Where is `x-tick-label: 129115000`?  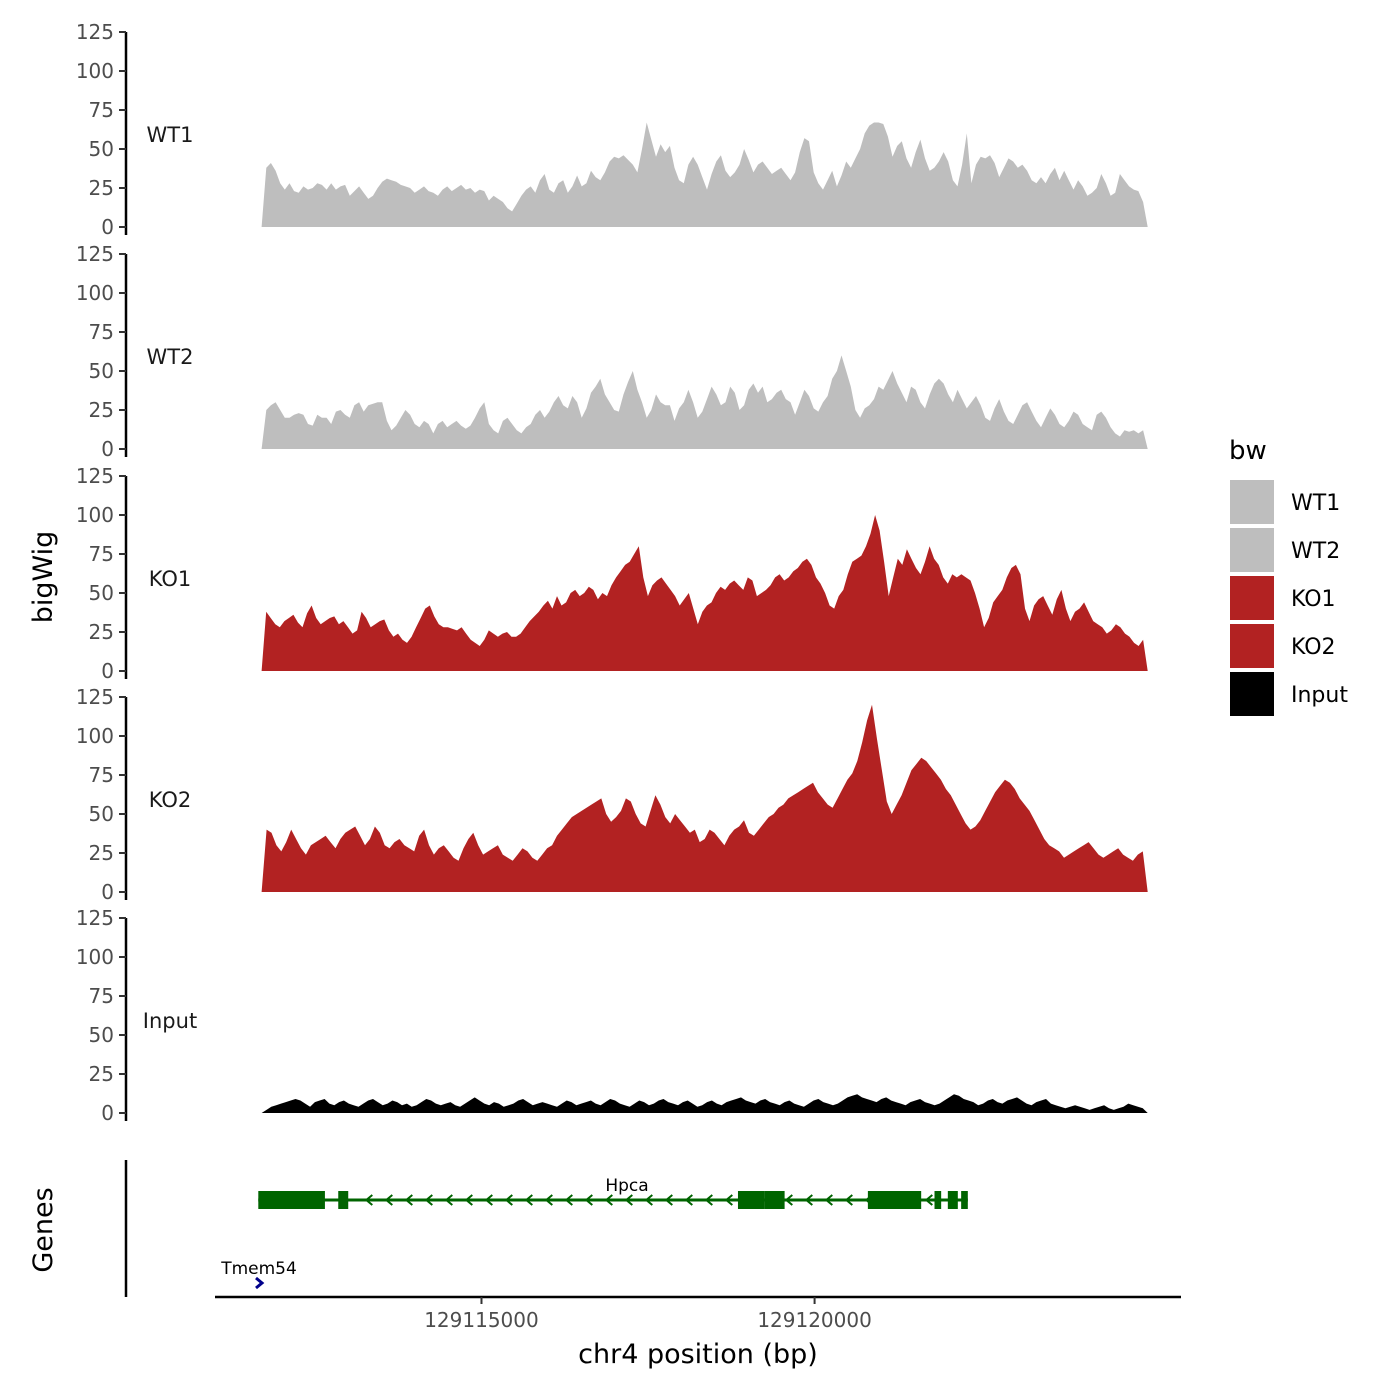 x-tick-label: 129115000 is located at coordinates (481, 1320).